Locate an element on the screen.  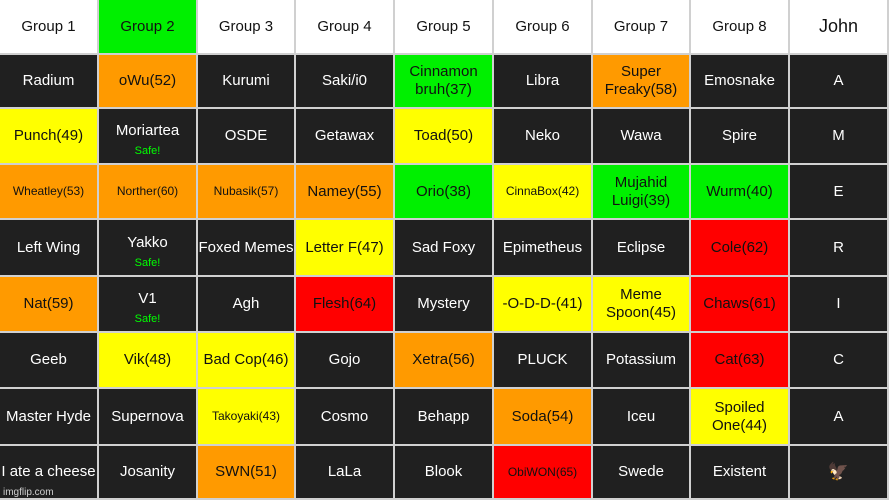
tier-cell: Iceu is located at coordinates (642, 417).